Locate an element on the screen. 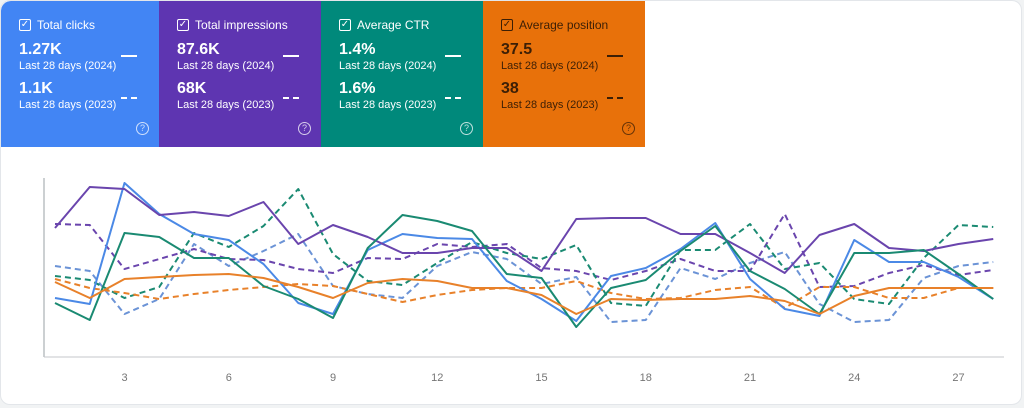 Image resolution: width=1024 pixels, height=408 pixels. metric-value-2024: 87.6K is located at coordinates (198, 49).